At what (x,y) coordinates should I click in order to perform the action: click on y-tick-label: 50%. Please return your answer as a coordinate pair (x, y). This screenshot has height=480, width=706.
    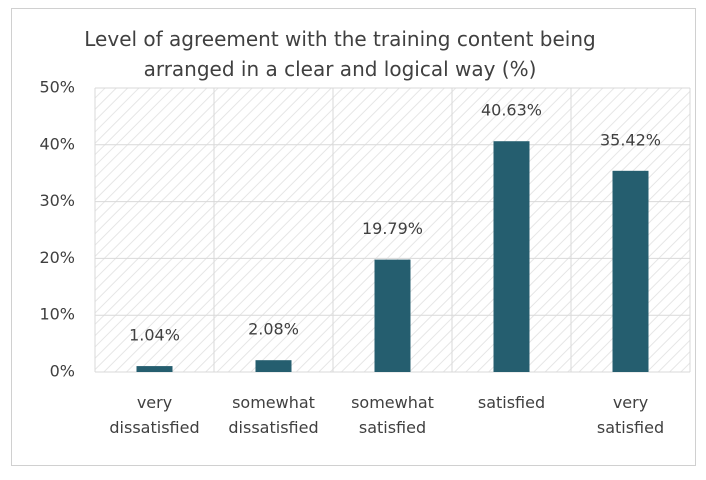
    Looking at the image, I should click on (57, 87).